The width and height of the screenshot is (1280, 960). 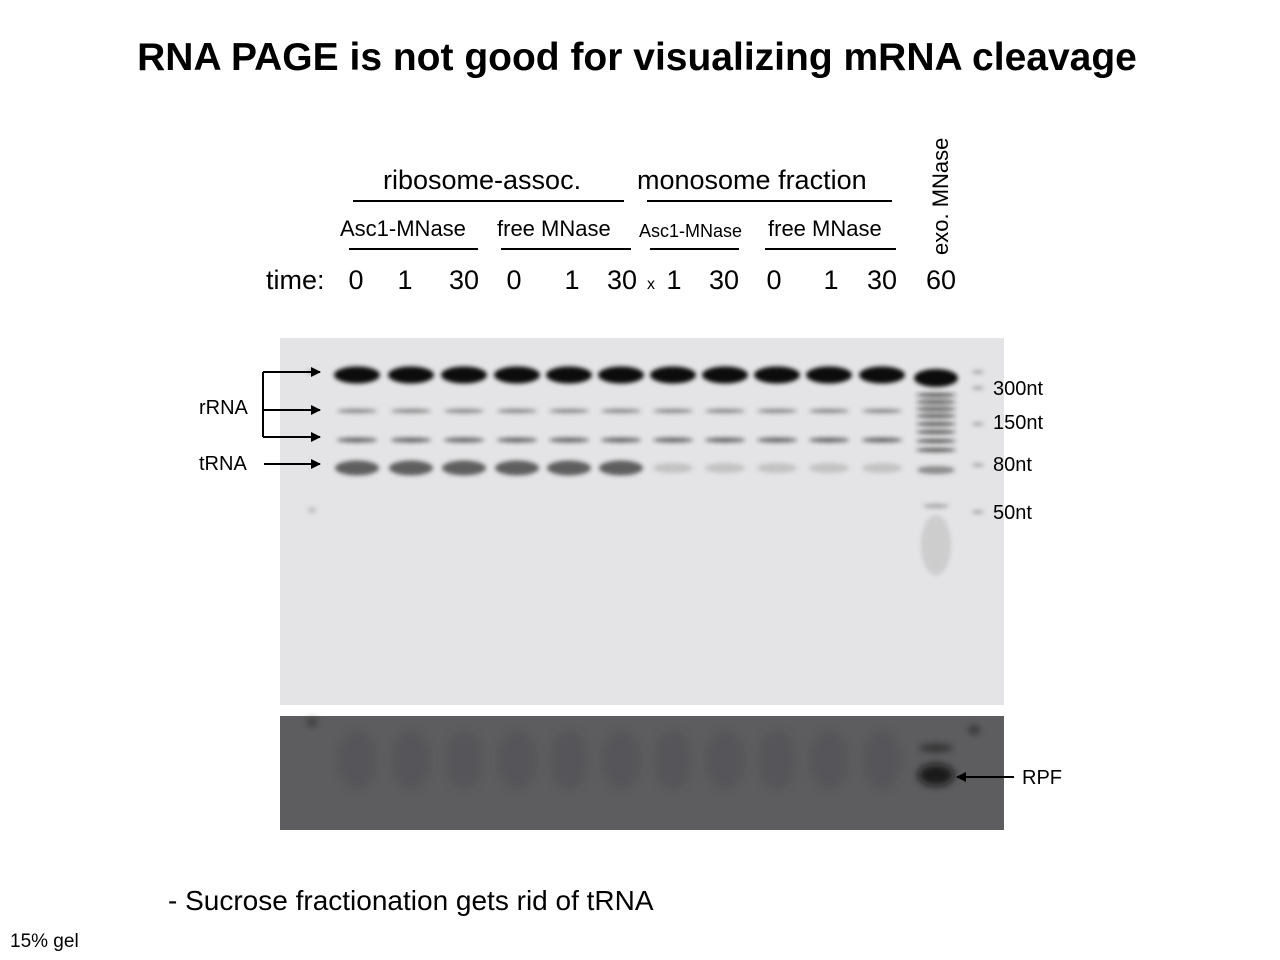 I want to click on group-underline-ribosome, so click(x=488, y=201).